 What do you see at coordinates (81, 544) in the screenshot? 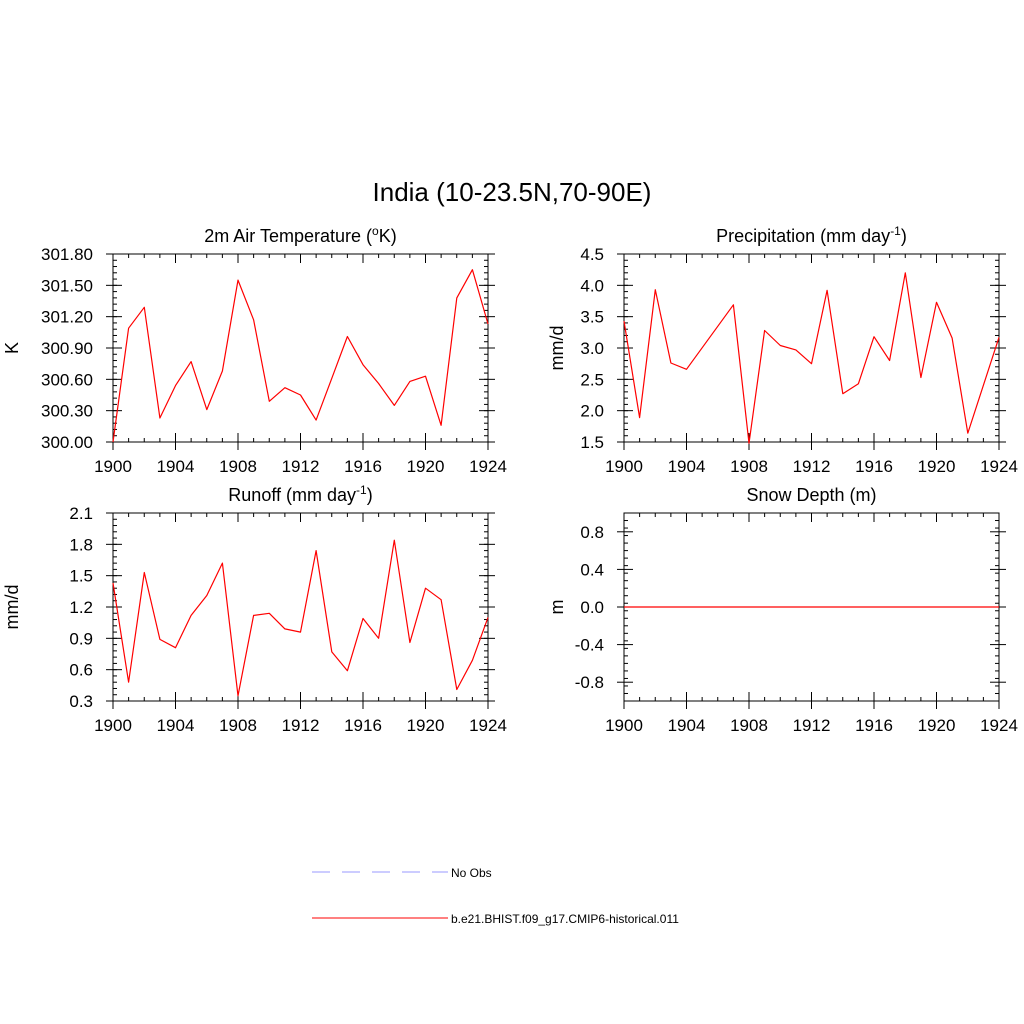
I see `y-tick-label: 1.8` at bounding box center [81, 544].